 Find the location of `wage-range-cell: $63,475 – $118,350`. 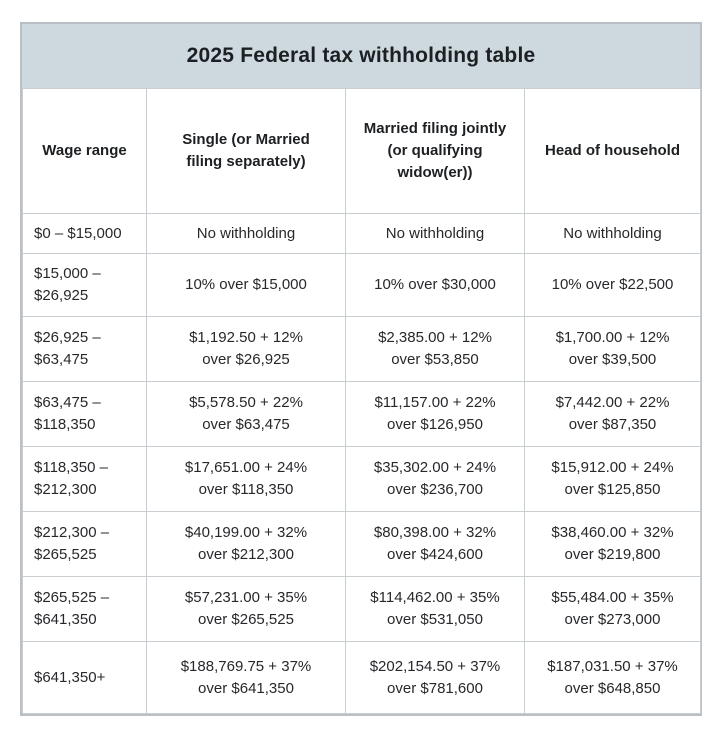

wage-range-cell: $63,475 – $118,350 is located at coordinates (84, 414).